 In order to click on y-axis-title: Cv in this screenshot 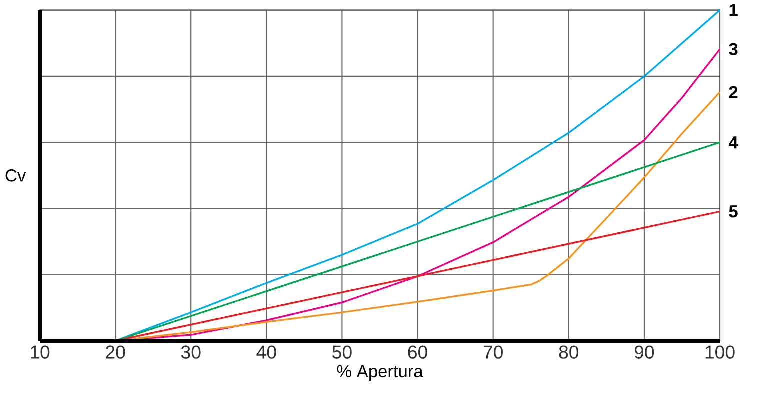, I will do `click(16, 176)`.